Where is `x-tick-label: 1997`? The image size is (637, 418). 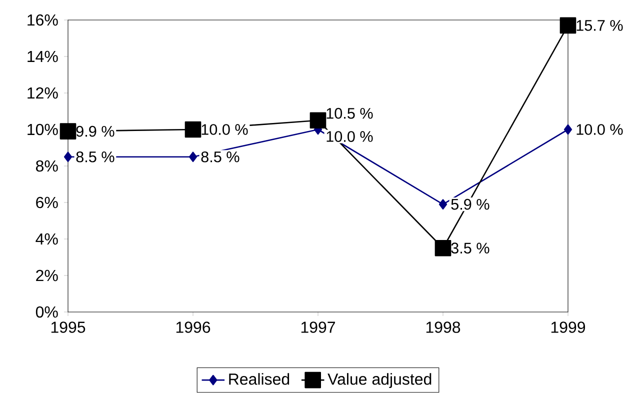
x-tick-label: 1997 is located at coordinates (318, 327).